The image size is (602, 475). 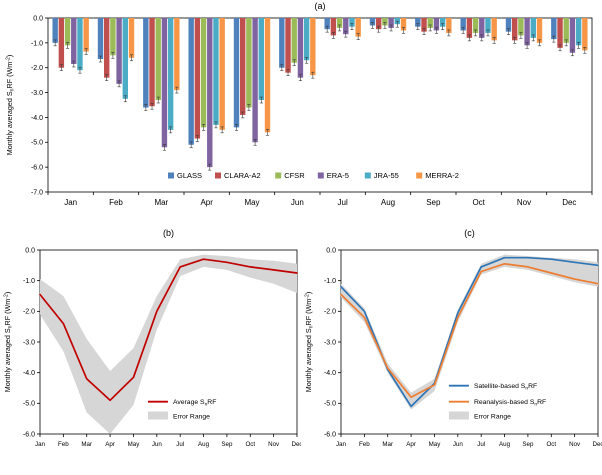 I want to click on legend: GLASS CLARA-A2 CFSR ERA-5 JRA-55 MERRA-2, so click(x=313, y=175).